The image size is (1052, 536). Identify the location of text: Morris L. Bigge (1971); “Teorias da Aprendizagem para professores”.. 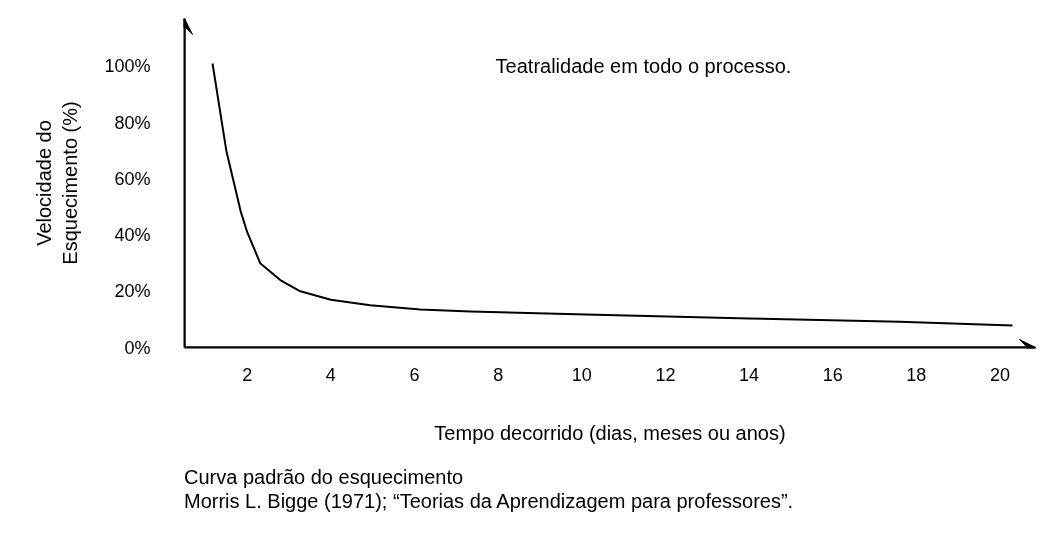
(489, 501).